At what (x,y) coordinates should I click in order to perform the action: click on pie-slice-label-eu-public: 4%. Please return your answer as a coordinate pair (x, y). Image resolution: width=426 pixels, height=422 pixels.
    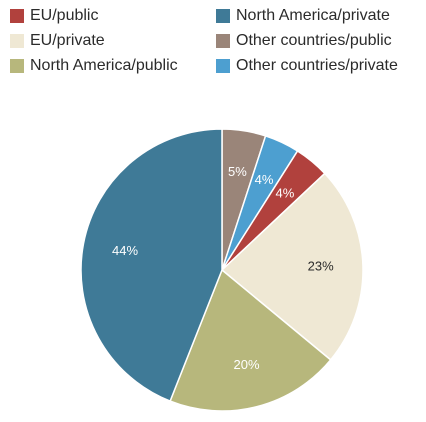
    Looking at the image, I should click on (285, 192).